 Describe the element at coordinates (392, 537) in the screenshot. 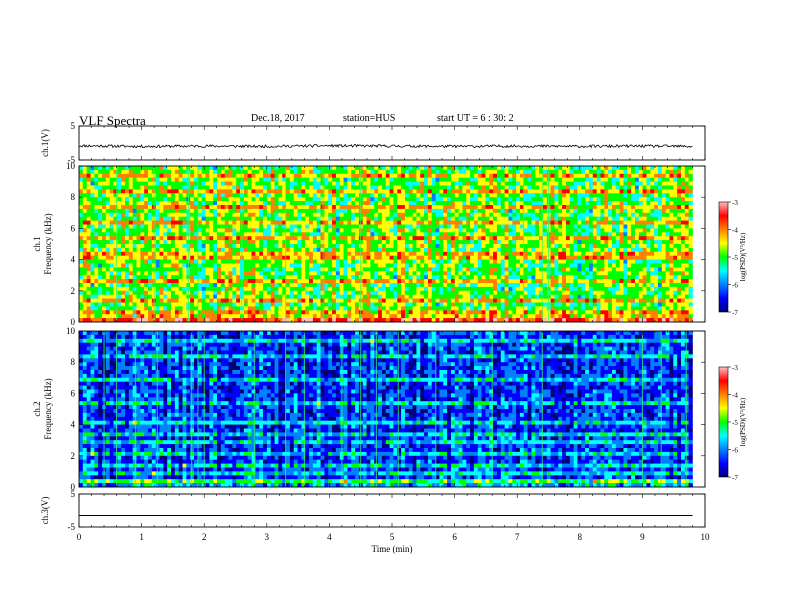

I see `x-tick-label: 5` at that location.